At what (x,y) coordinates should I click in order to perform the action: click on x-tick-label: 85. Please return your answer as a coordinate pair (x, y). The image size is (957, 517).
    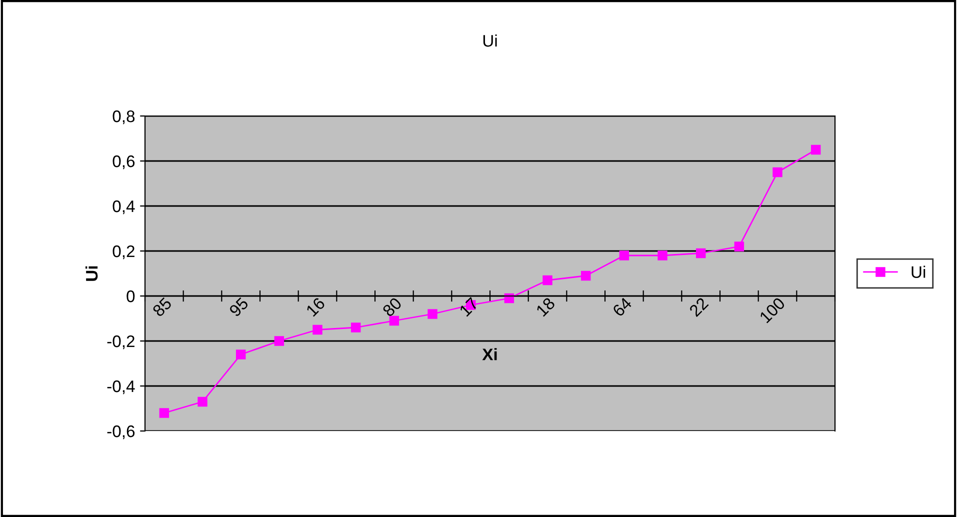
    Looking at the image, I should click on (162, 307).